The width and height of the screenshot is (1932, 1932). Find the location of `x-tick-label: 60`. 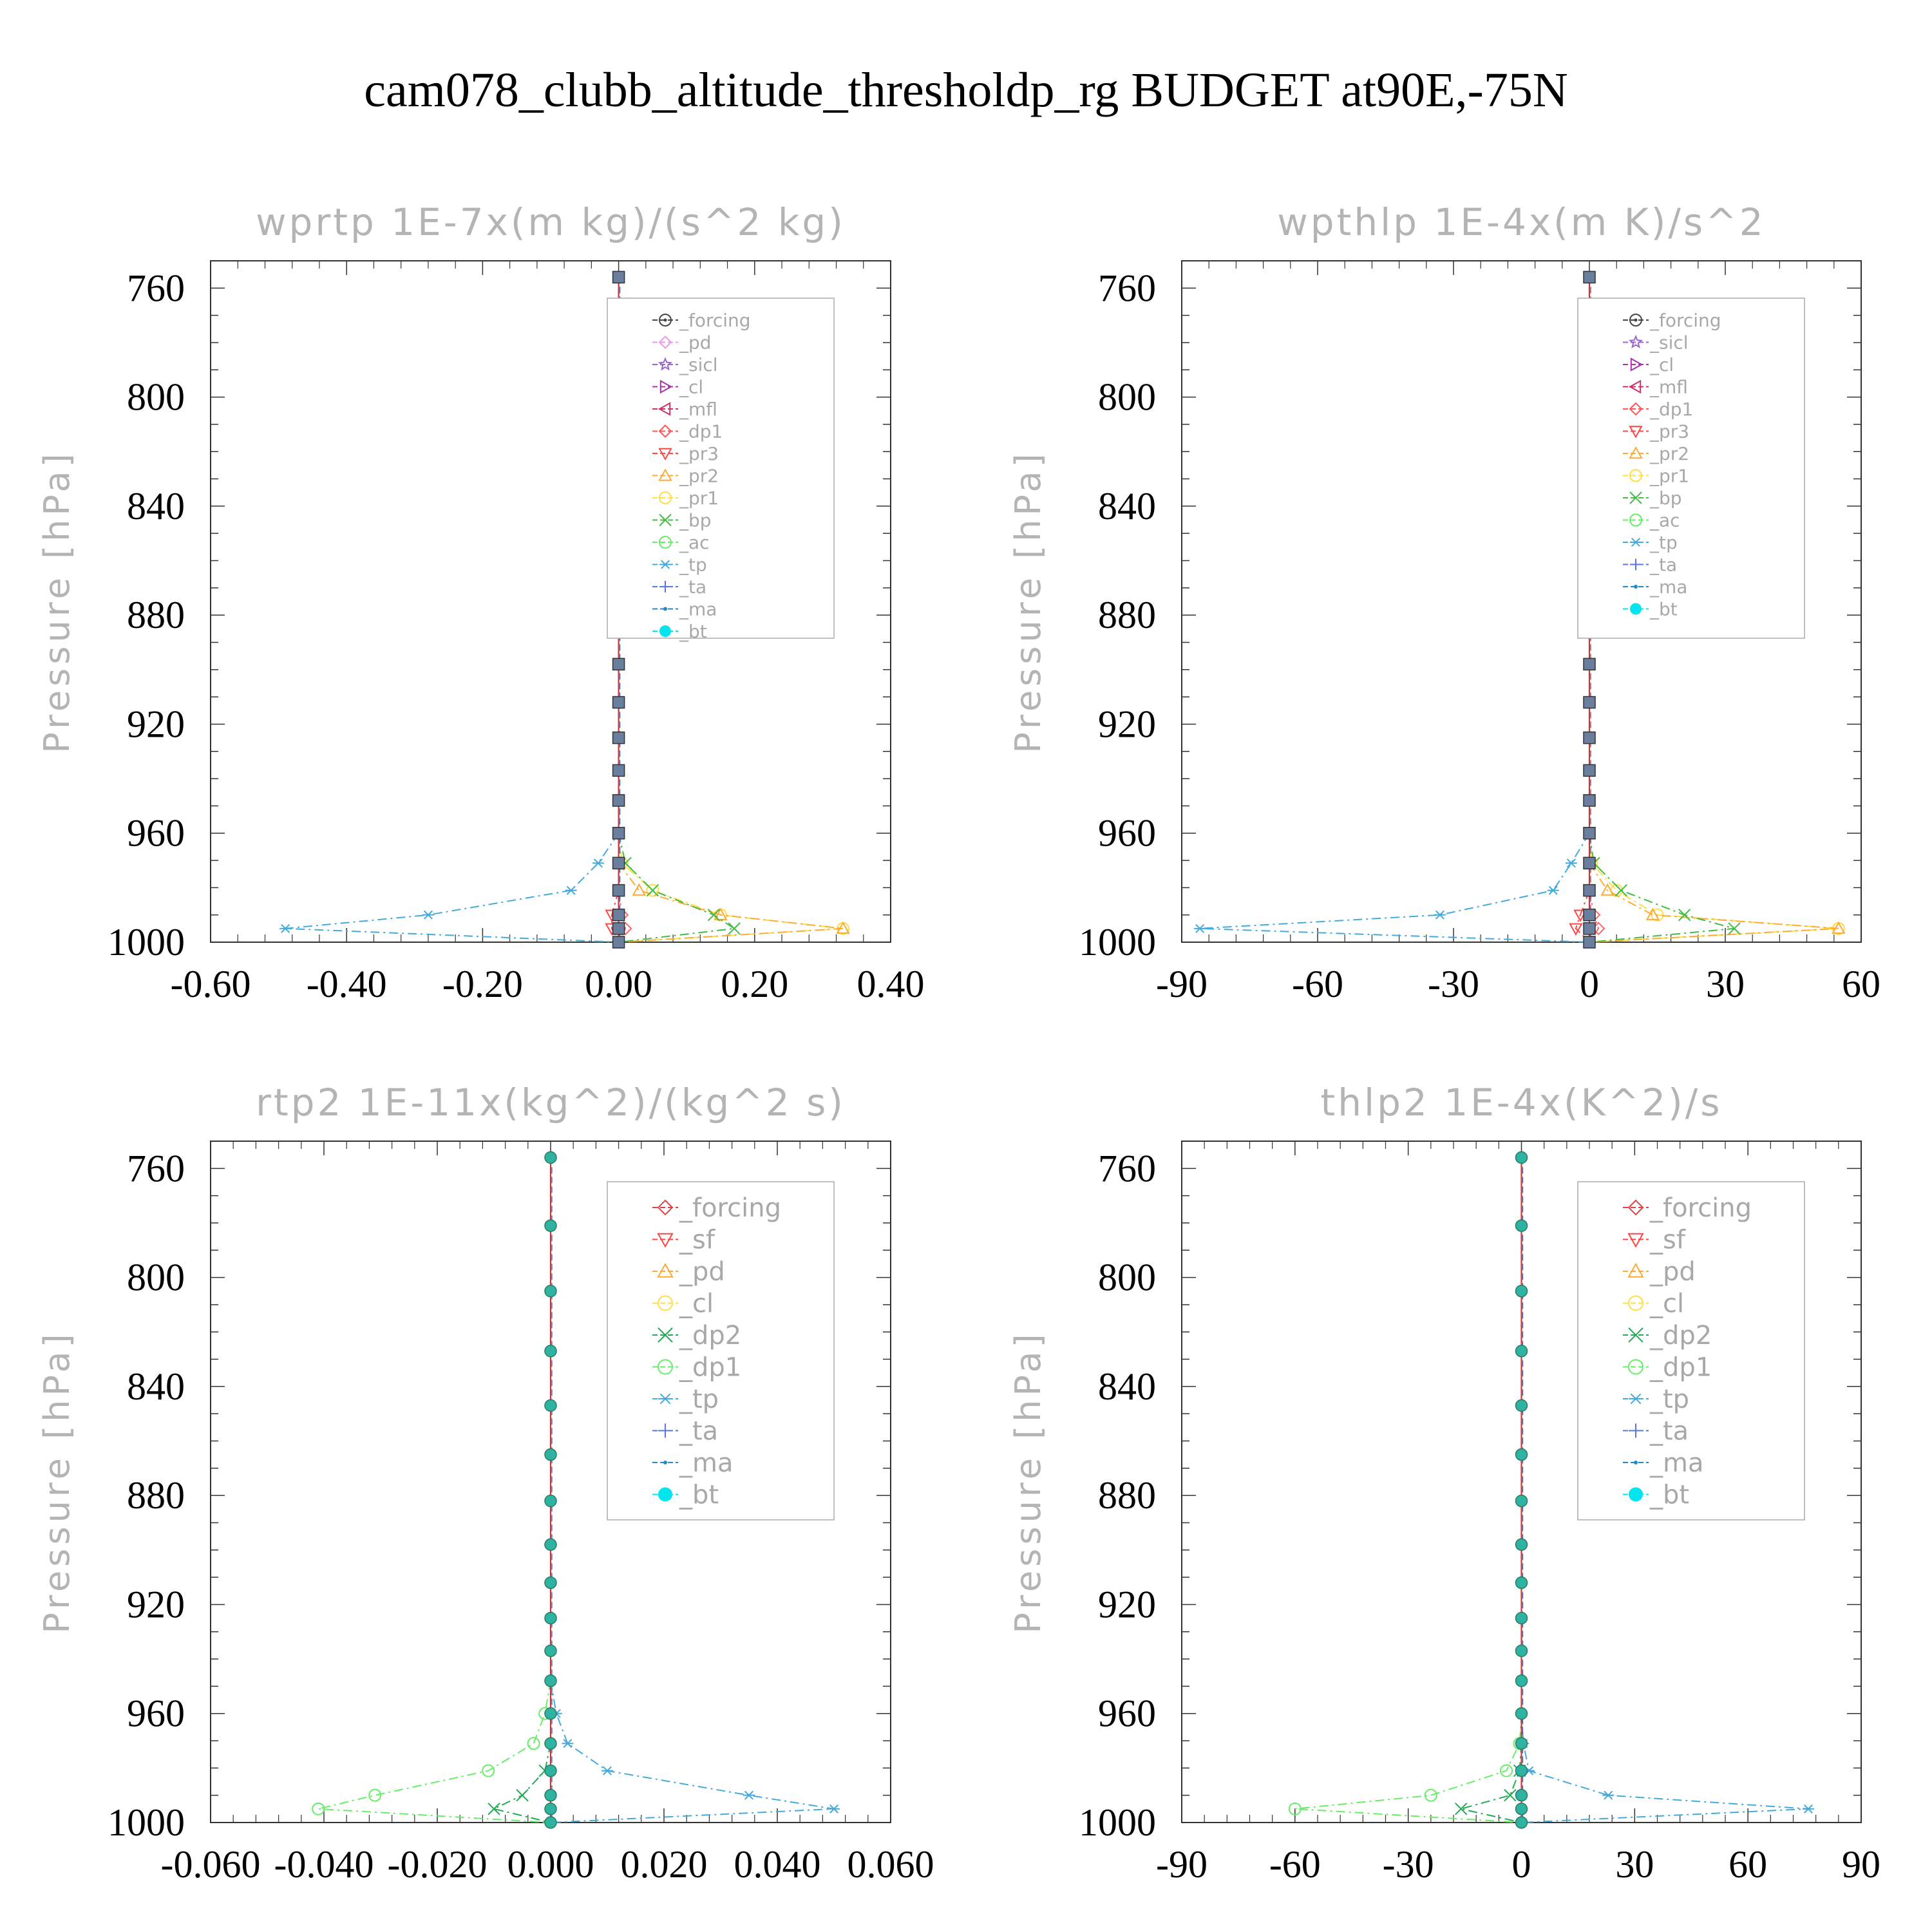

x-tick-label: 60 is located at coordinates (1861, 984).